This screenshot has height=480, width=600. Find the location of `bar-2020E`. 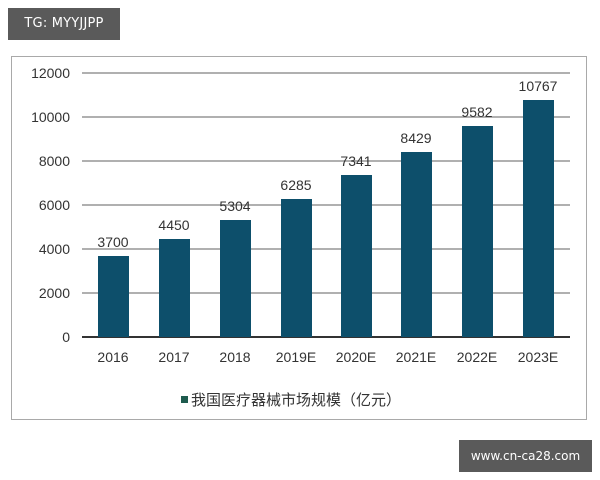

bar-2020E is located at coordinates (356, 256).